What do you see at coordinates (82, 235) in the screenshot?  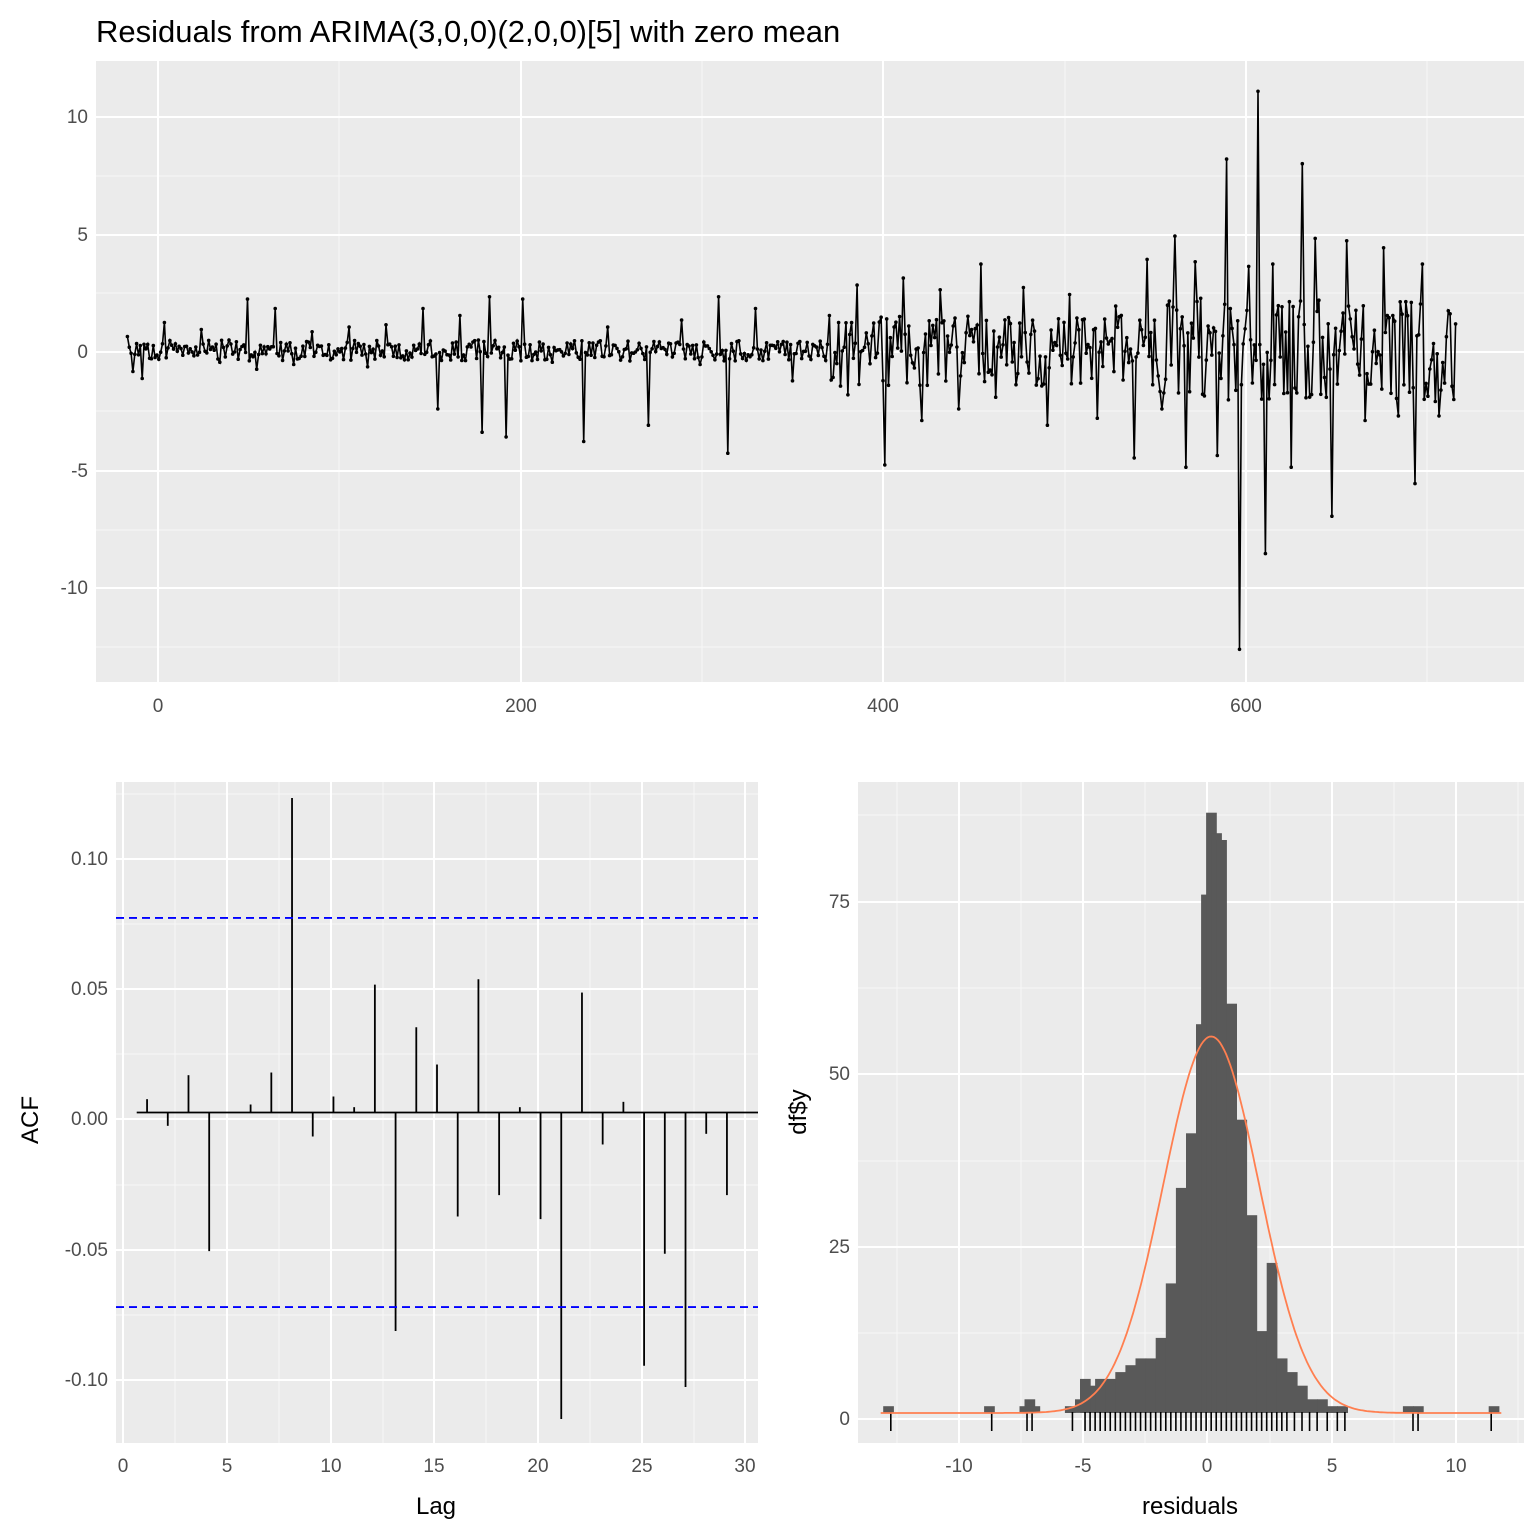 I see `y-tick-label: 5` at bounding box center [82, 235].